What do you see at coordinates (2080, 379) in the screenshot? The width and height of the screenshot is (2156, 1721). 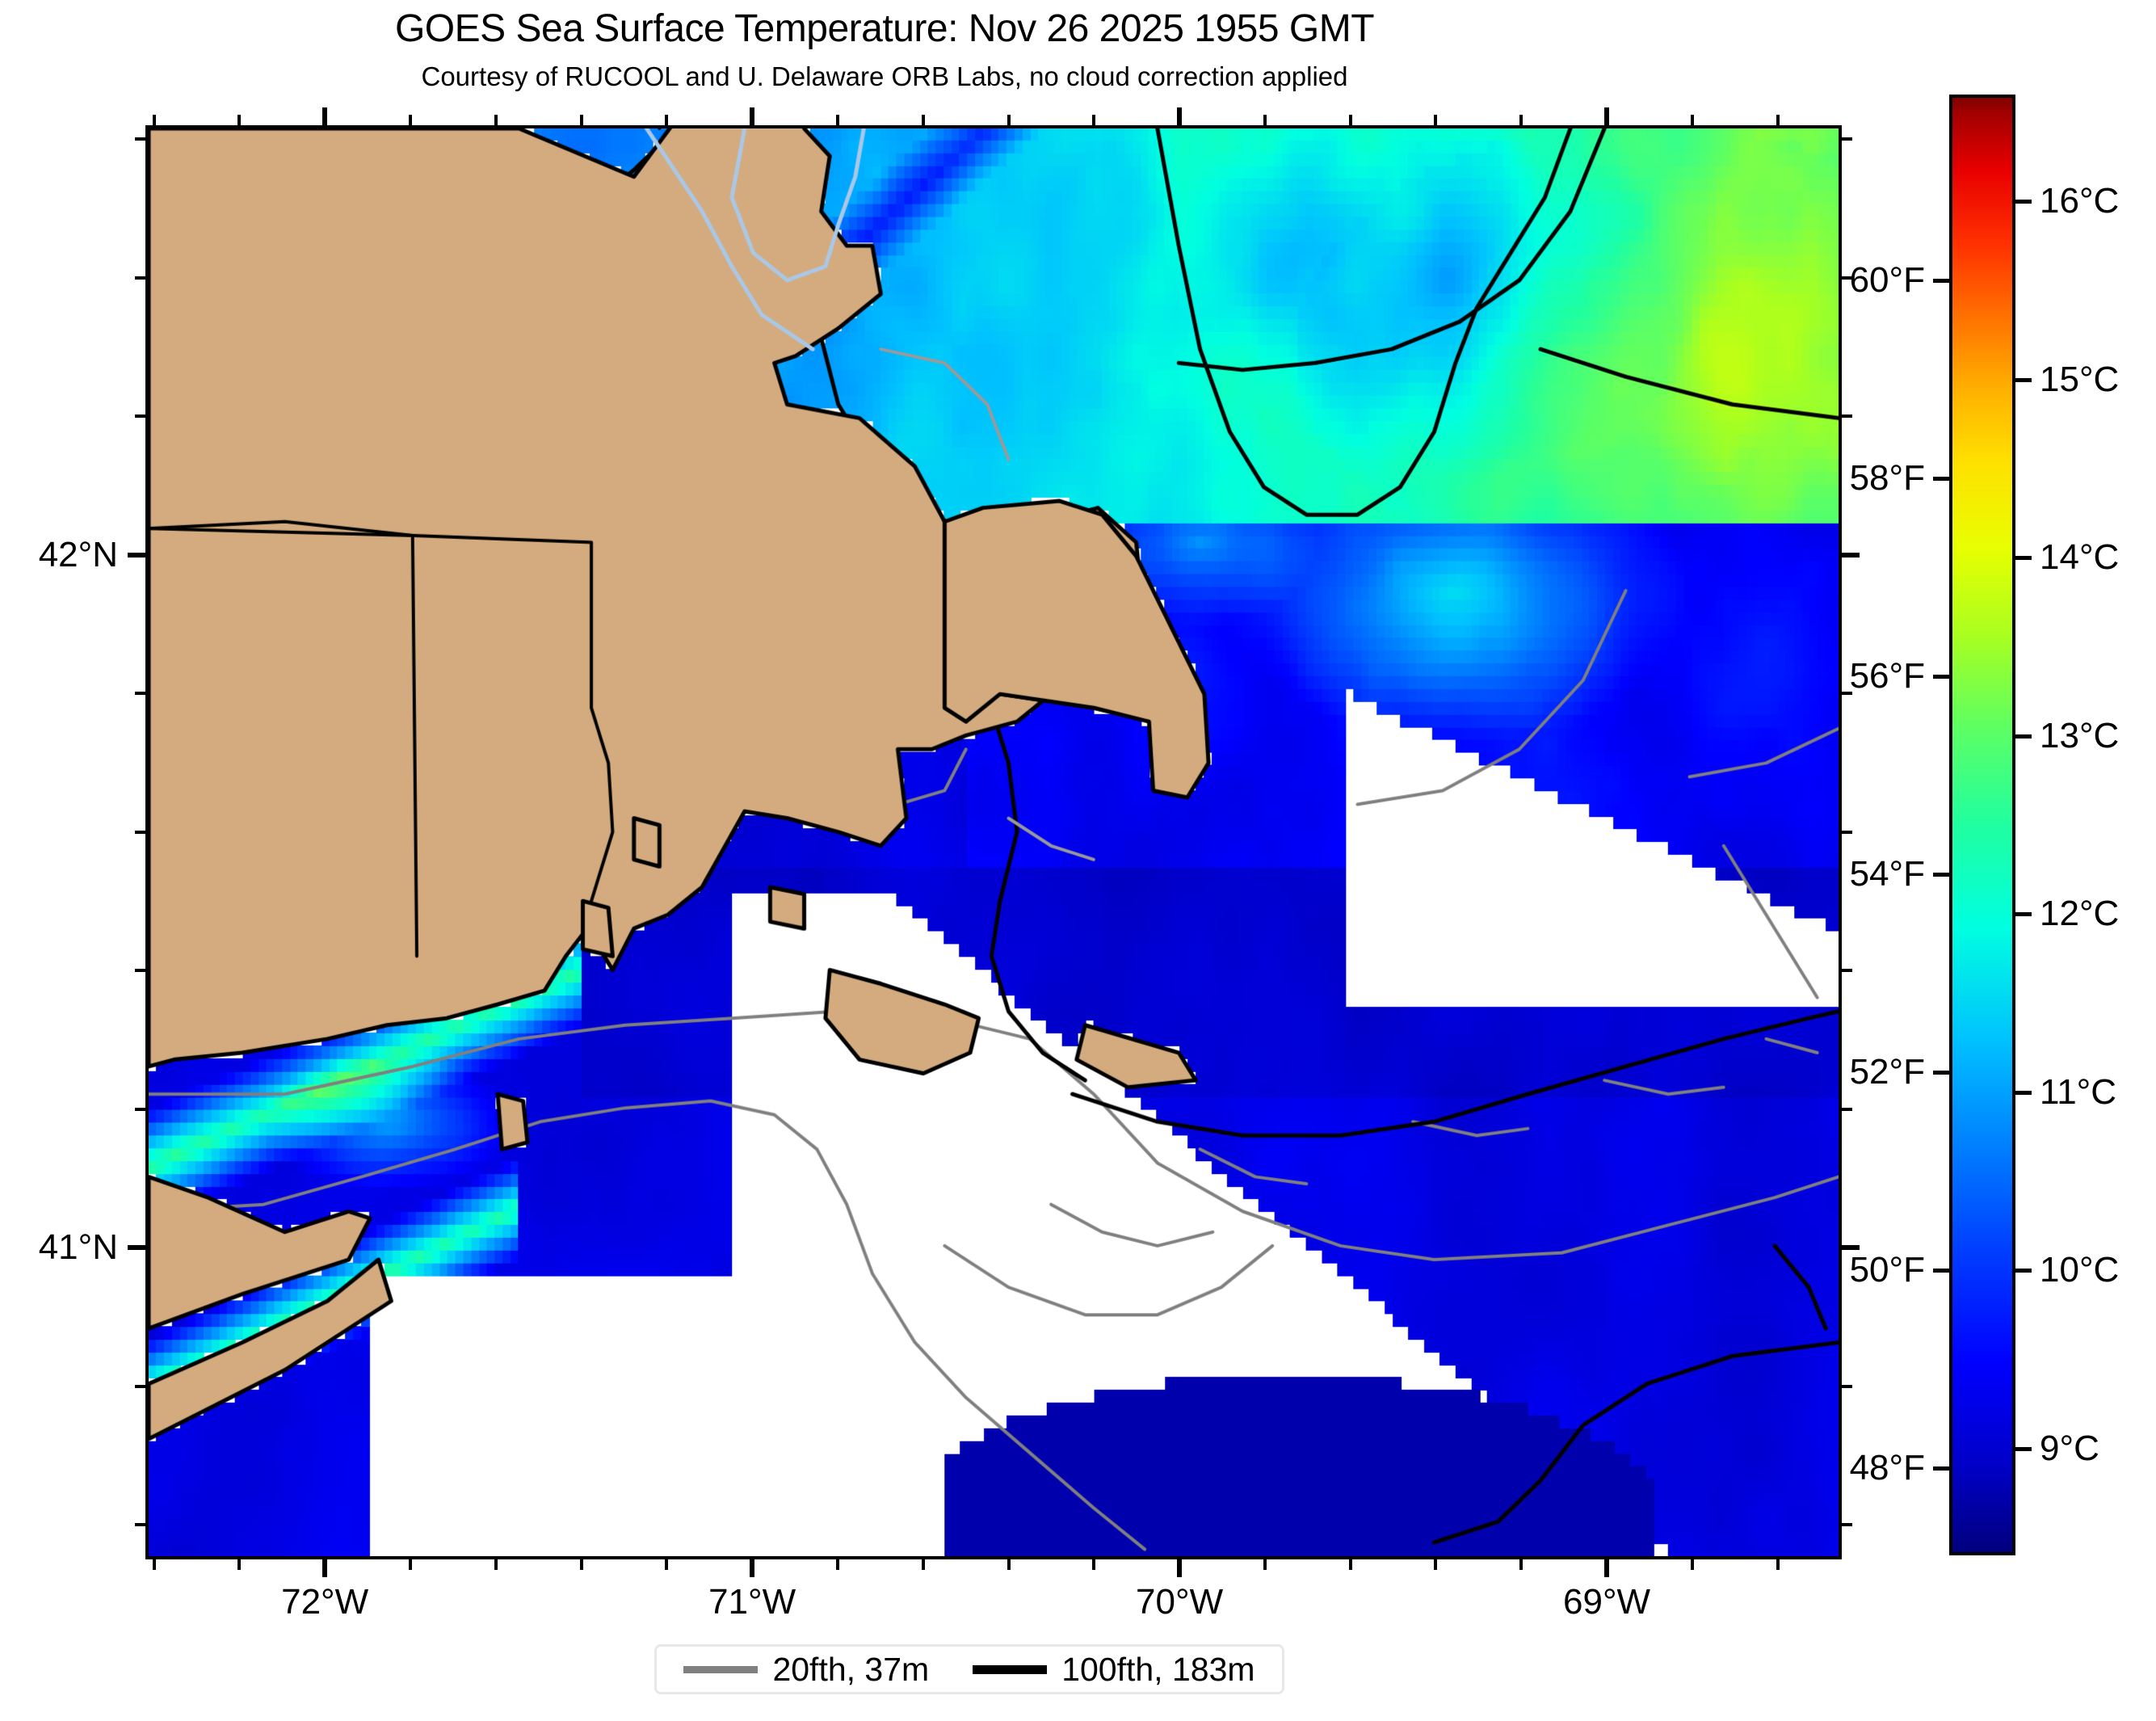 I see `colorbar-label-c-1: 15°C` at bounding box center [2080, 379].